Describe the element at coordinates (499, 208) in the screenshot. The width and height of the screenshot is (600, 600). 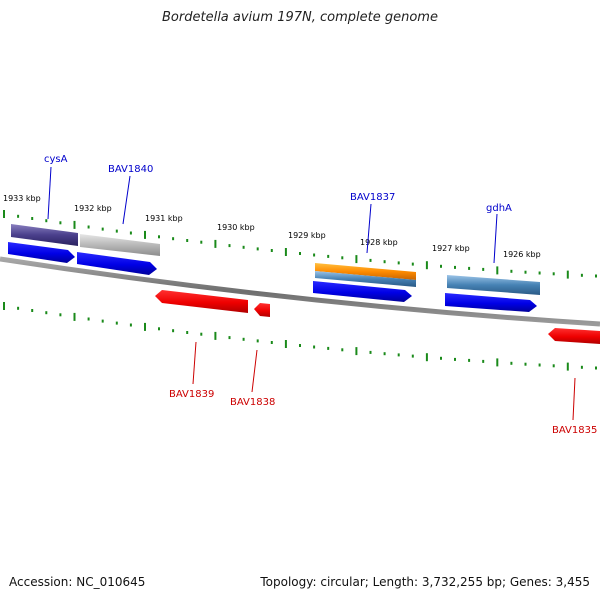
I see `gene-label-gdhA: gdhA` at that location.